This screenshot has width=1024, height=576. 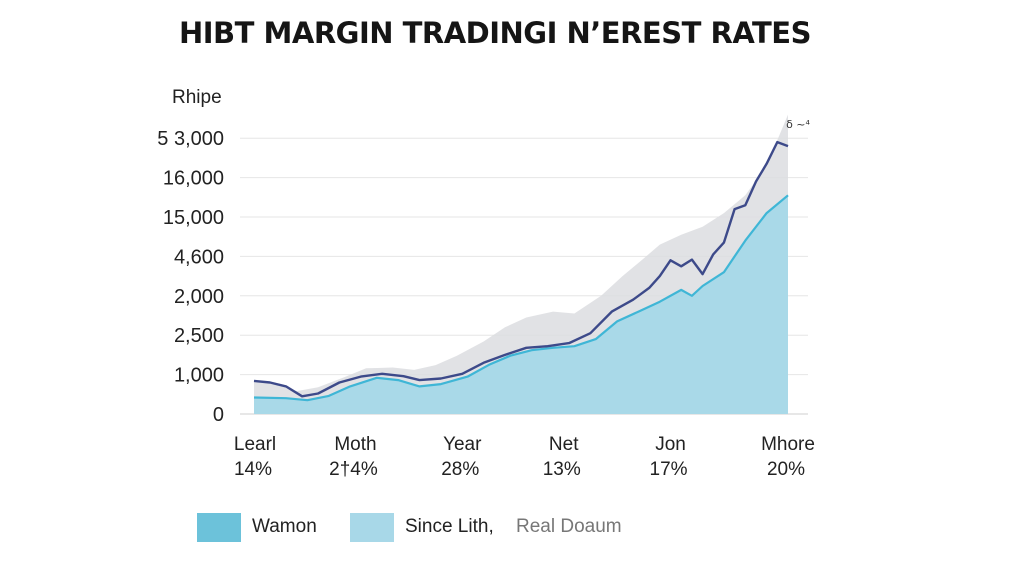 I want to click on legend-item-real-doaum: Real Doaum, so click(x=569, y=527).